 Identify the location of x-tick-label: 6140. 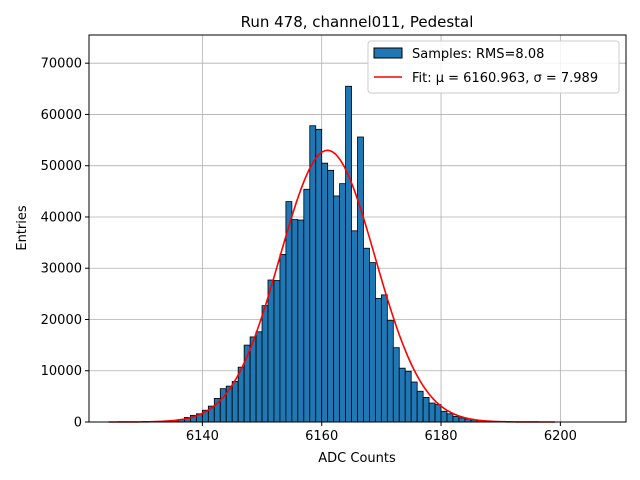
(202, 436).